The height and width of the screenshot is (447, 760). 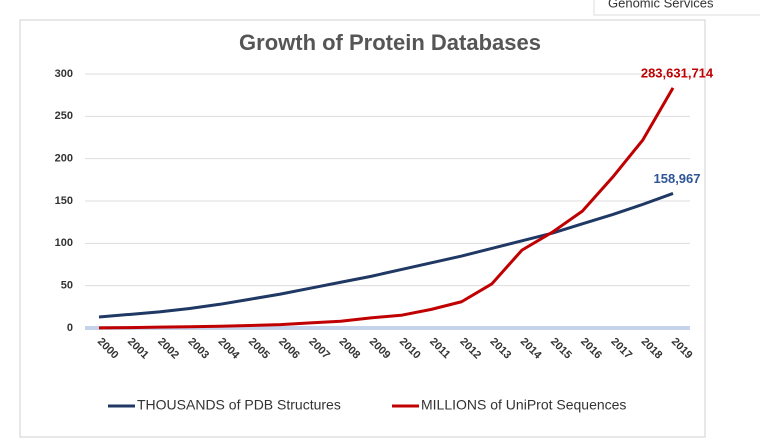 What do you see at coordinates (523, 405) in the screenshot?
I see `legend-label: MILLIONS of UniProt Sequences` at bounding box center [523, 405].